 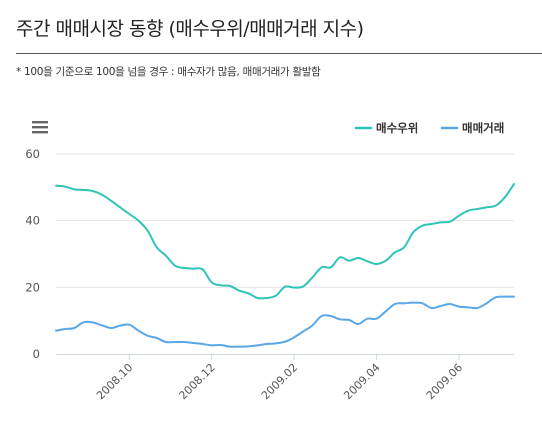 I want to click on y-tick-label-0: 0, so click(x=36, y=354).